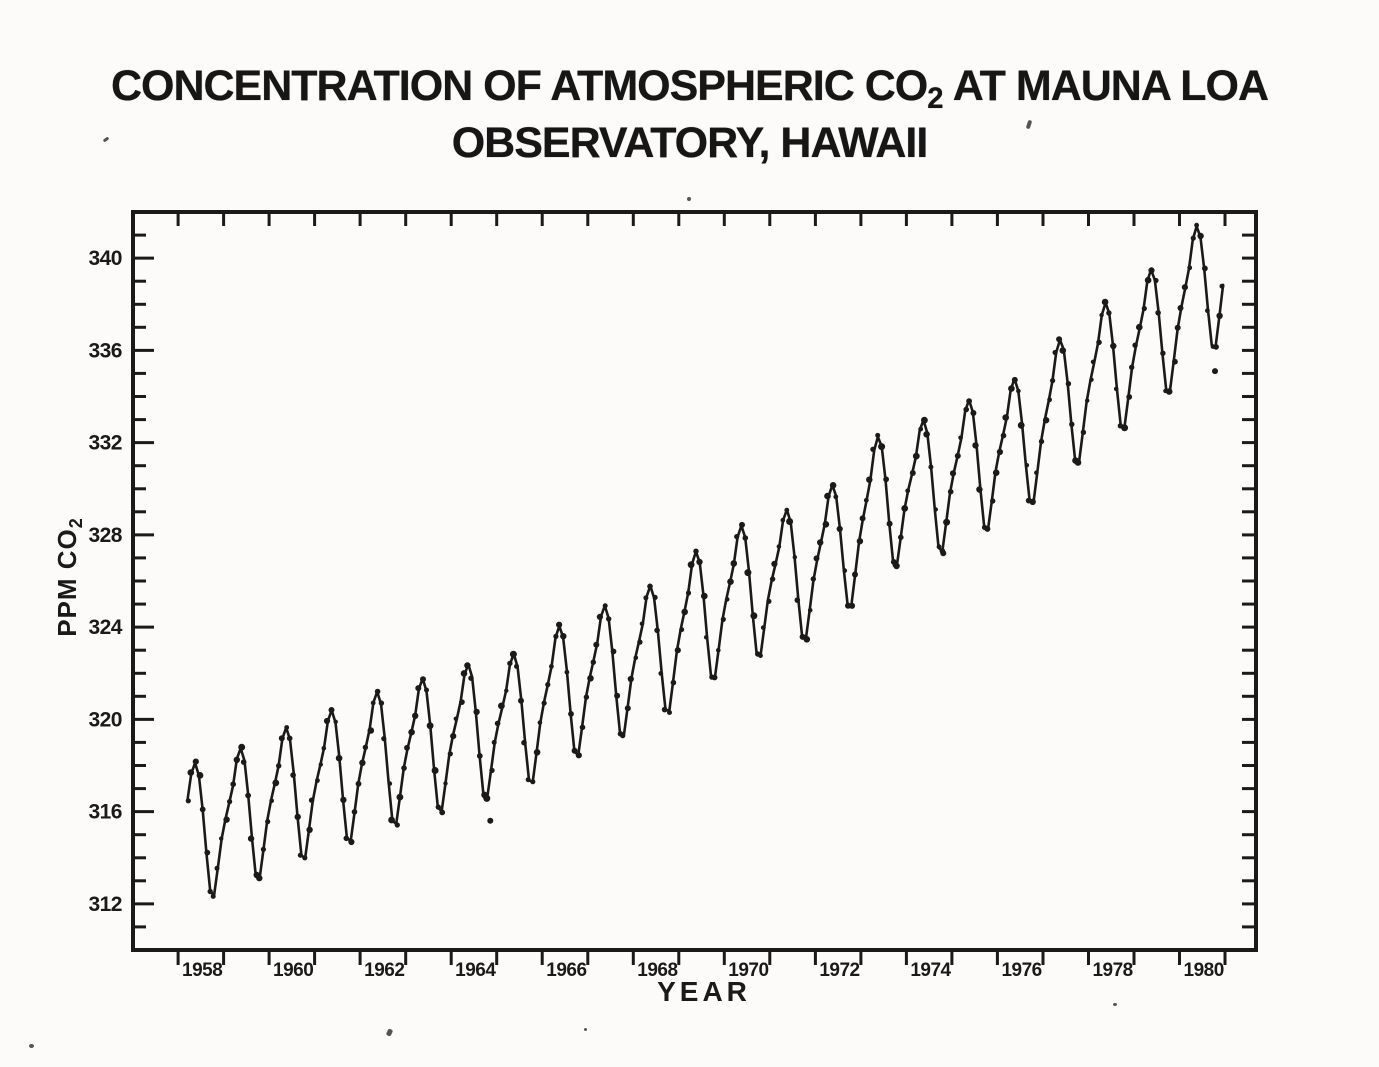  Describe the element at coordinates (657, 970) in the screenshot. I see `svg-text: 1968` at that location.